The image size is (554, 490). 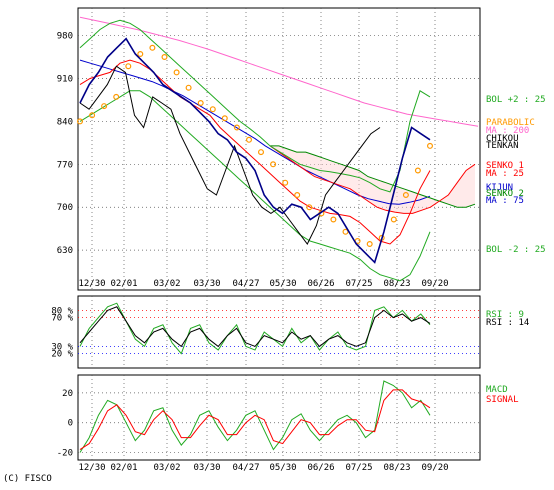 I want to click on rsi-y-tick-label: 20 %, so click(x=62, y=355).